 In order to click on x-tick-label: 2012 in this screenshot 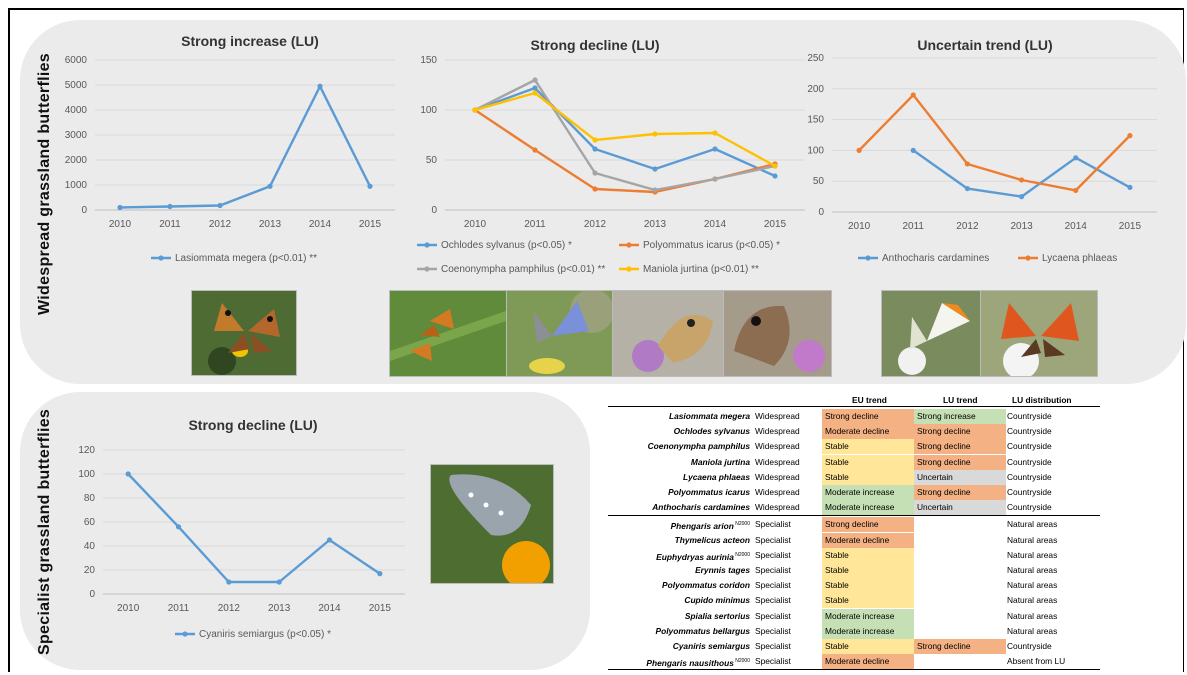, I will do `click(595, 224)`.